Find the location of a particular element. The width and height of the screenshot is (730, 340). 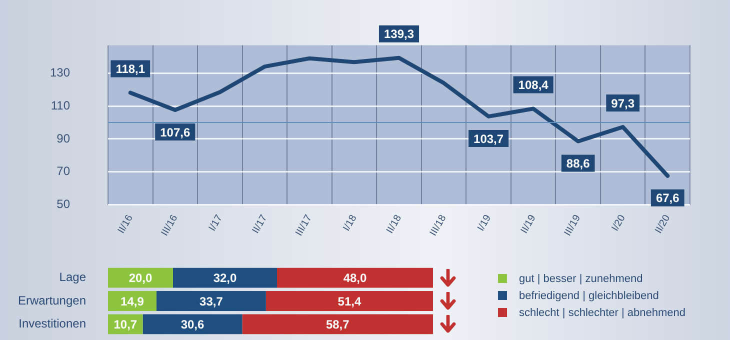

data-label: 30,6 is located at coordinates (192, 325).